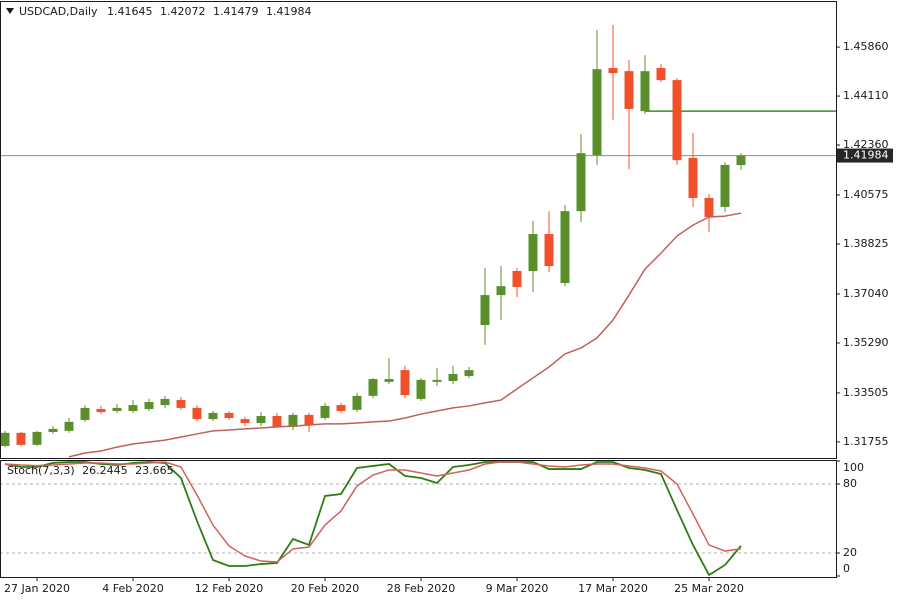 This screenshot has height=600, width=900. What do you see at coordinates (850, 552) in the screenshot?
I see `stoch-tick-label: 20` at bounding box center [850, 552].